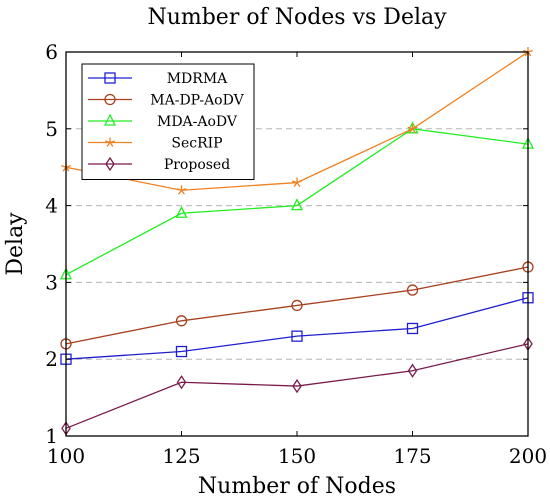 The height and width of the screenshot is (501, 550). I want to click on legend-entry: MDRMA, so click(158, 79).